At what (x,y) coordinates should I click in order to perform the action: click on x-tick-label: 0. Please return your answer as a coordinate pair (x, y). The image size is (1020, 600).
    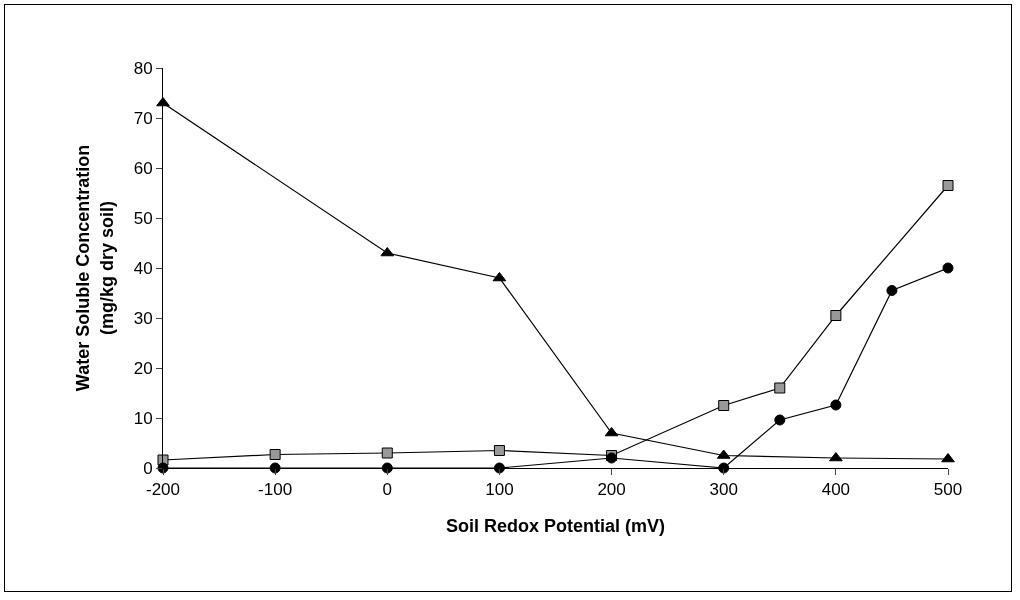
    Looking at the image, I should click on (387, 490).